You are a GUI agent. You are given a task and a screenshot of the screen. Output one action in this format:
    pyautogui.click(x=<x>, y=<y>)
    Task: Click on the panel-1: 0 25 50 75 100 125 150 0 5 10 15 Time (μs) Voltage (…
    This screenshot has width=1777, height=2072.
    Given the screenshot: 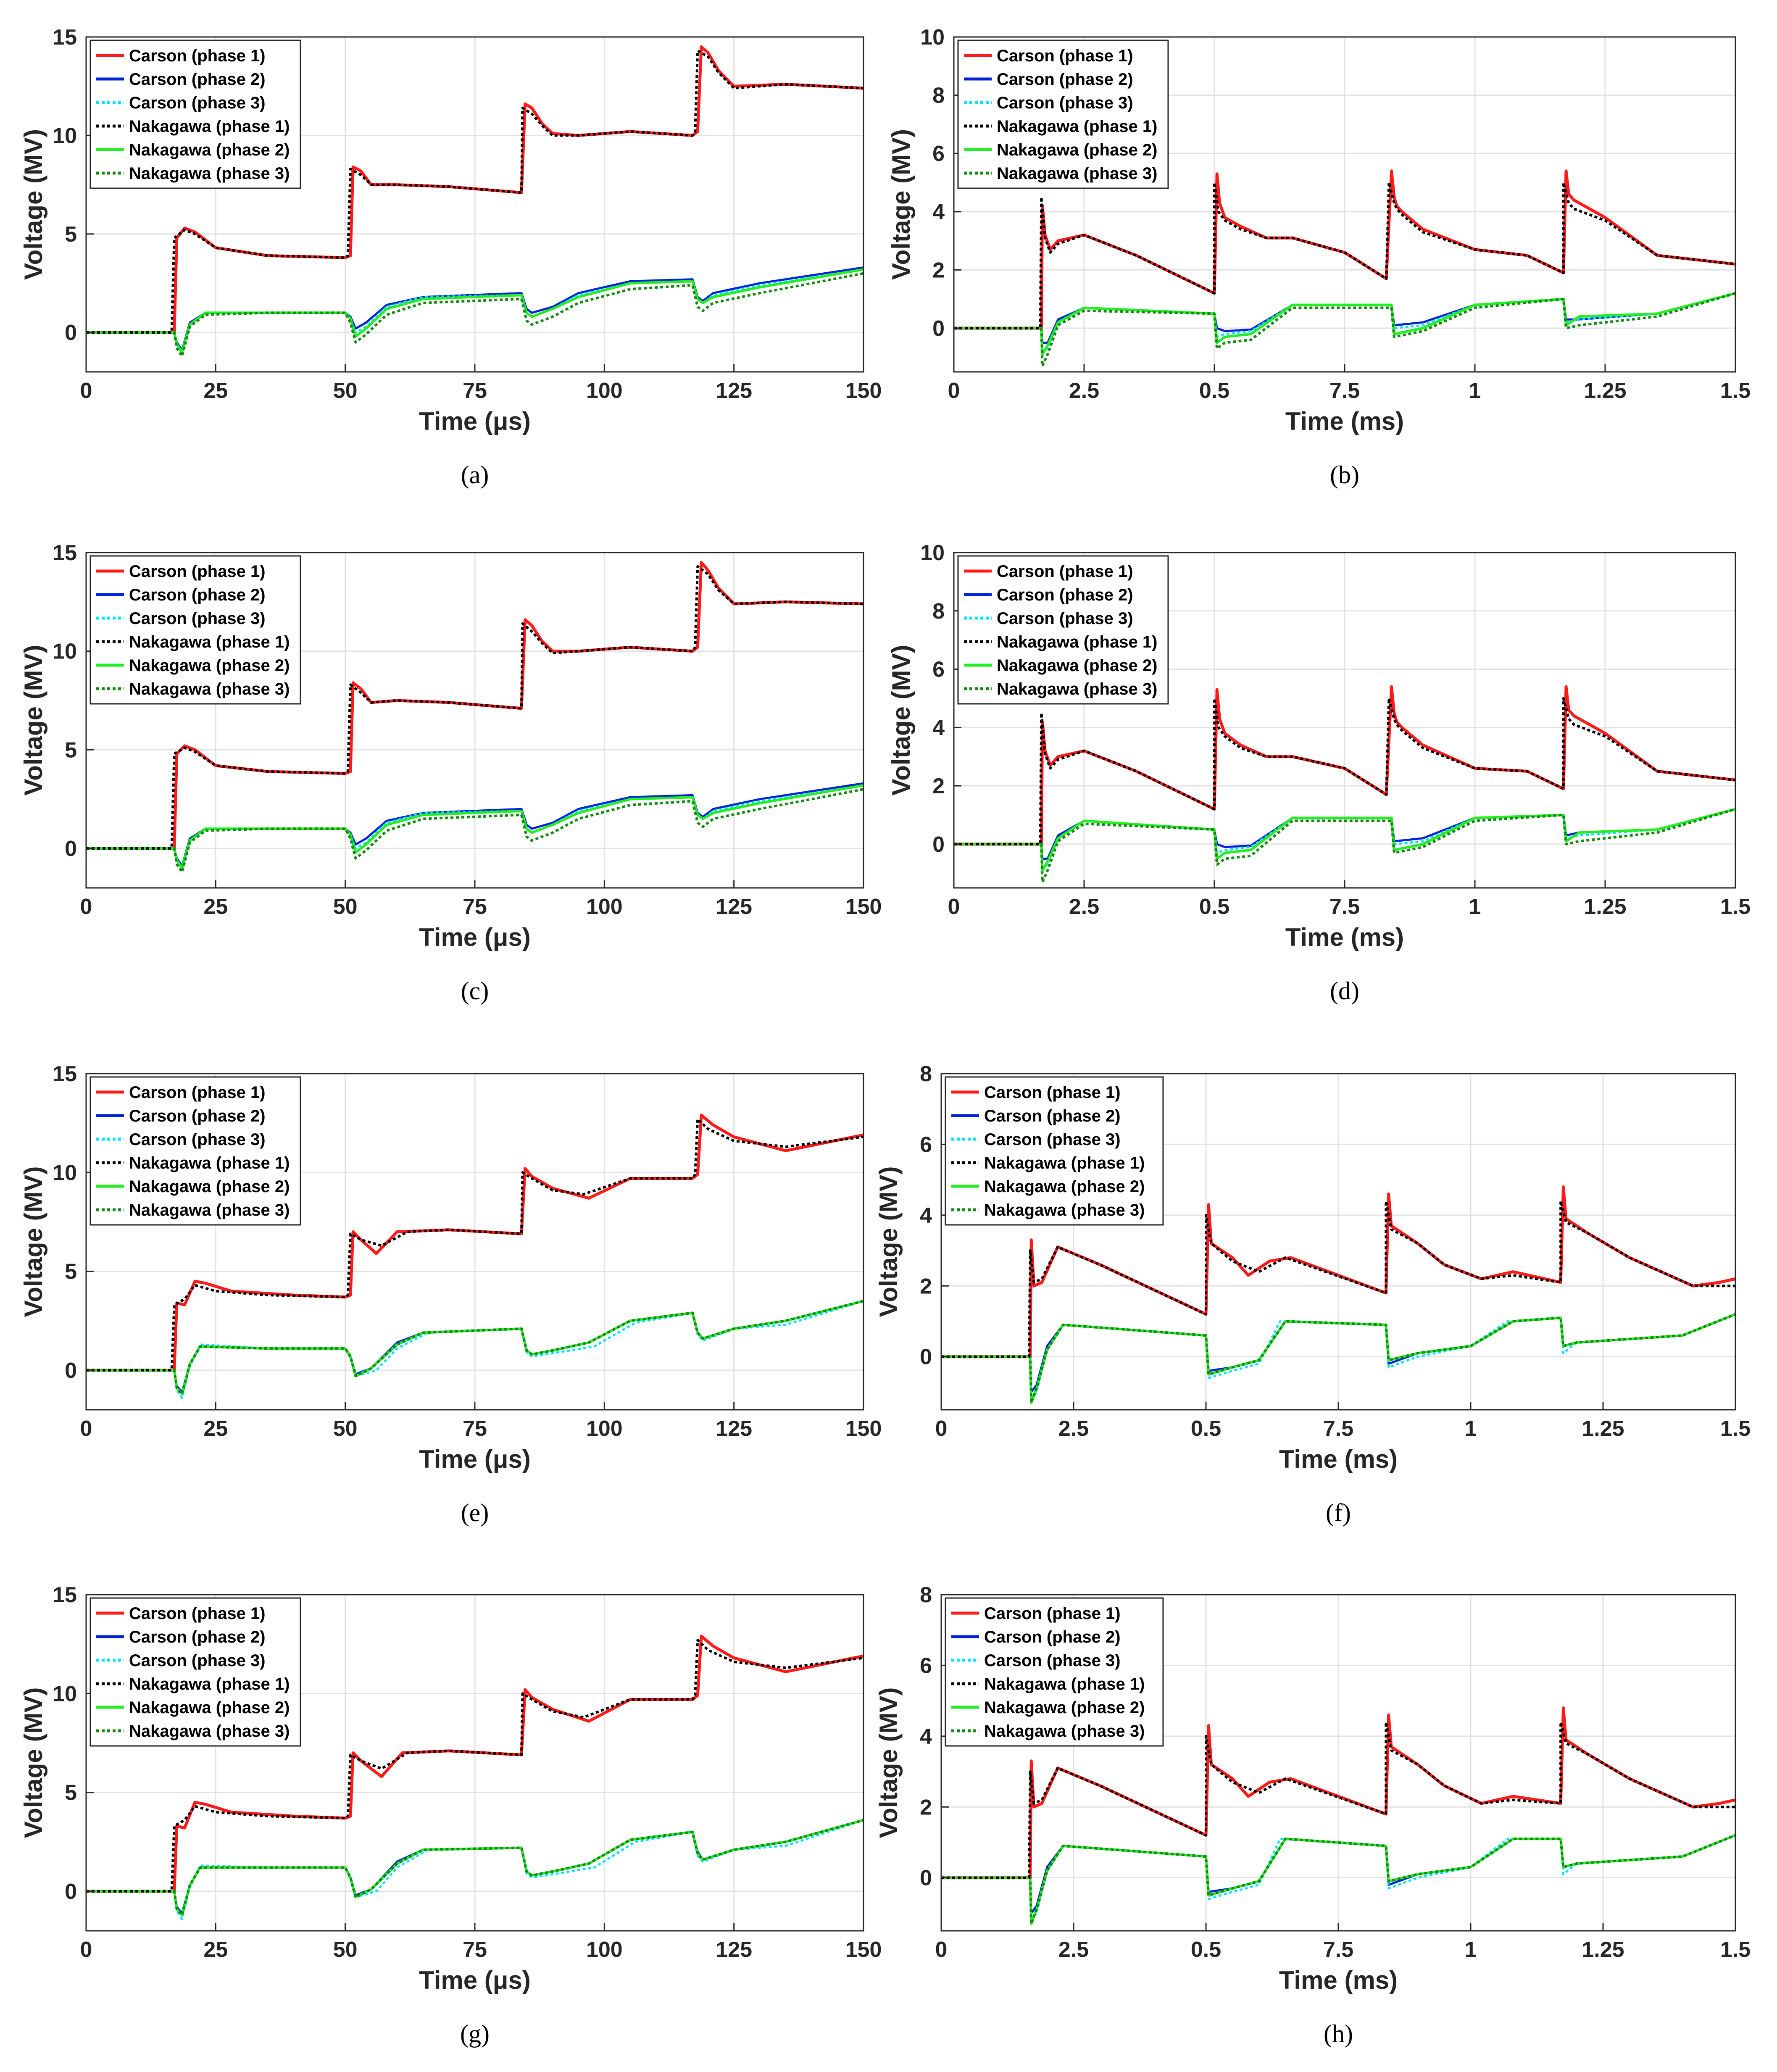 What is the action you would take?
    pyautogui.click(x=450, y=257)
    